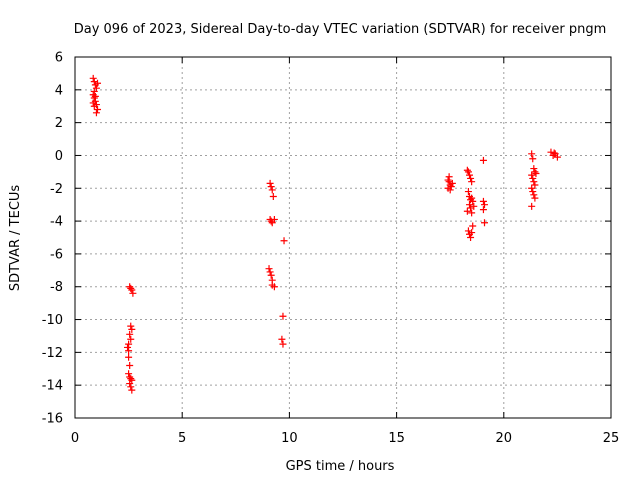 The height and width of the screenshot is (480, 640). Describe the element at coordinates (56, 189) in the screenshot. I see `y-tick-label: -2` at that location.